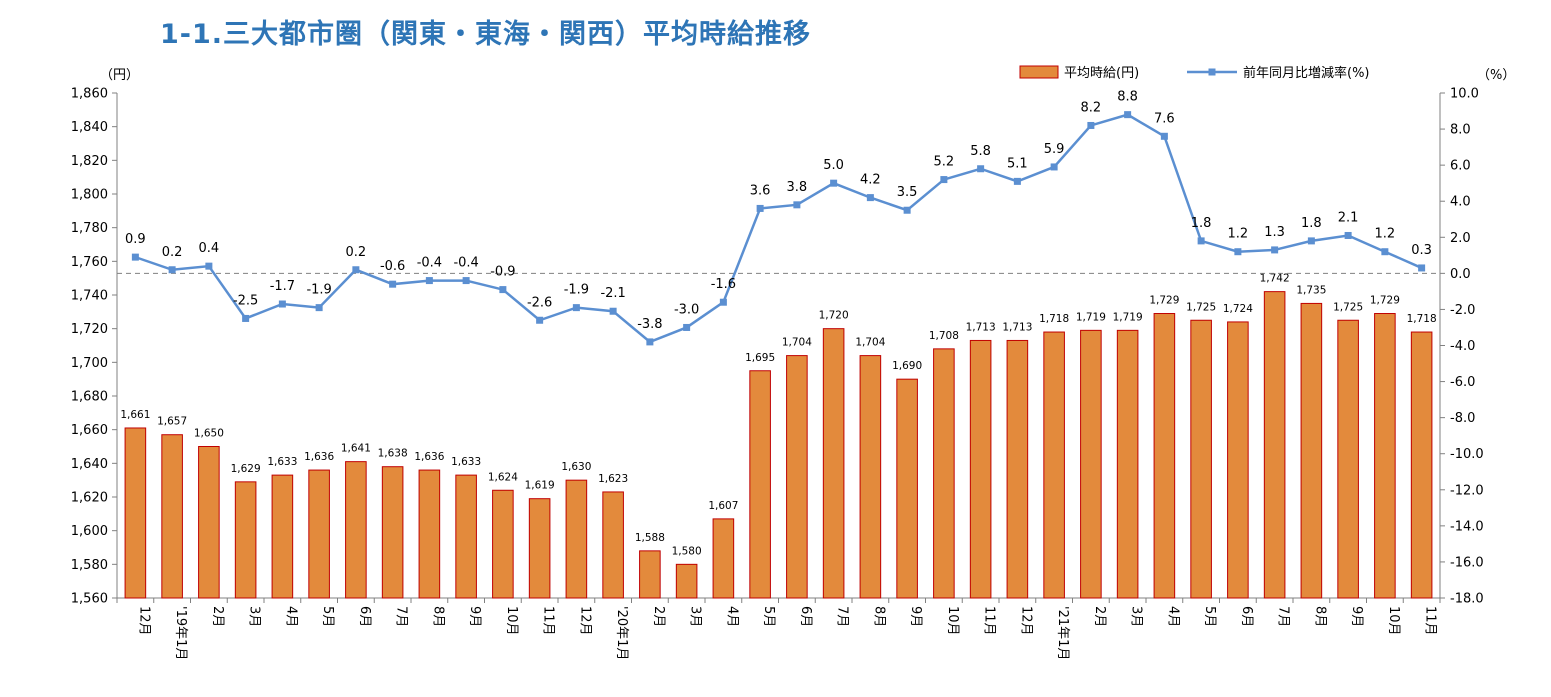 Image resolution: width=1551 pixels, height=697 pixels. What do you see at coordinates (89, 599) in the screenshot?
I see `left-tick-label: 1,560` at bounding box center [89, 599].